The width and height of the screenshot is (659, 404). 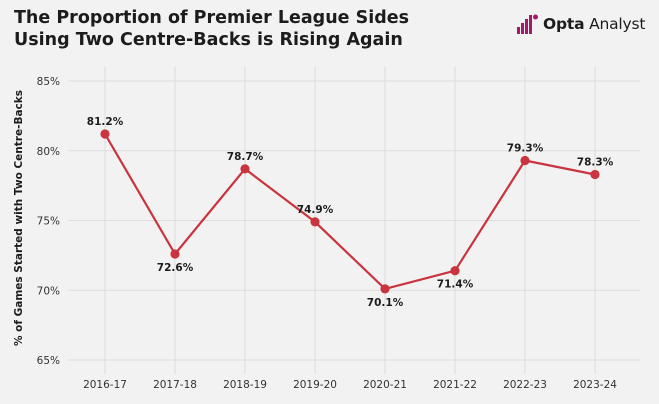 What do you see at coordinates (245, 385) in the screenshot?
I see `x-tick-label: 2018-19` at bounding box center [245, 385].